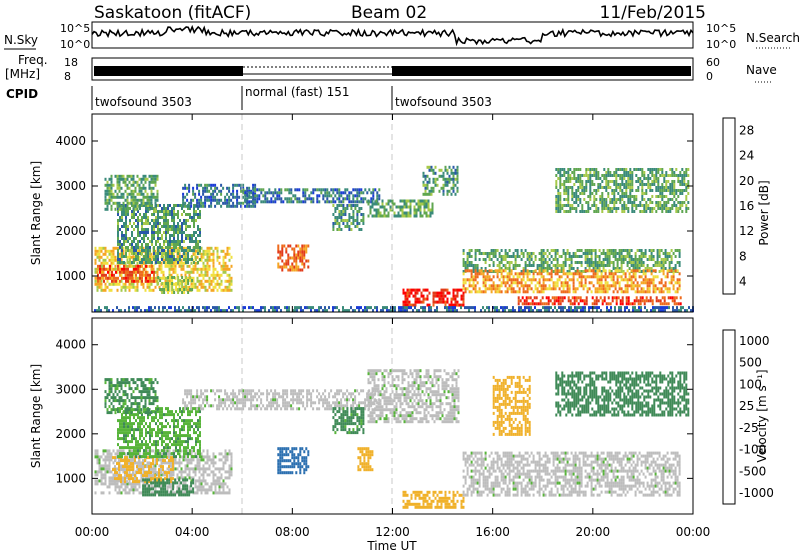  I want to click on heatmap-cell-power-r10, so click(445, 167).